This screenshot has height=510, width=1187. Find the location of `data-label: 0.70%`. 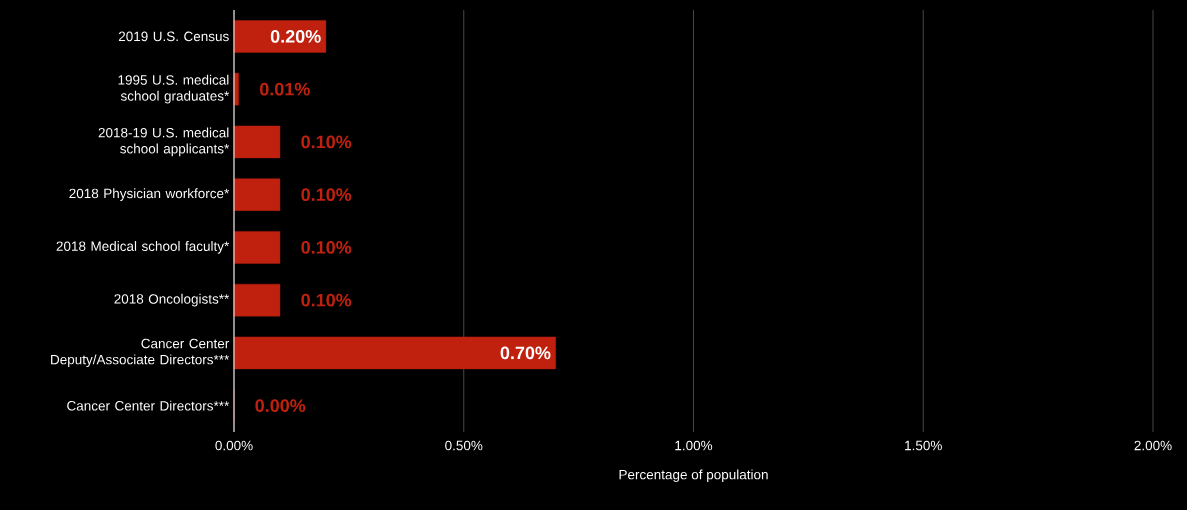

data-label: 0.70% is located at coordinates (525, 353).